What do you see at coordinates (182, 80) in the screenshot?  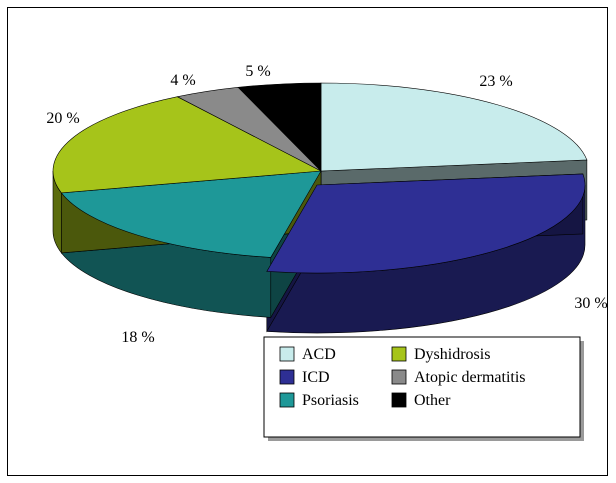 I see `slice-label-atopic-dermatitis: 4 %` at bounding box center [182, 80].